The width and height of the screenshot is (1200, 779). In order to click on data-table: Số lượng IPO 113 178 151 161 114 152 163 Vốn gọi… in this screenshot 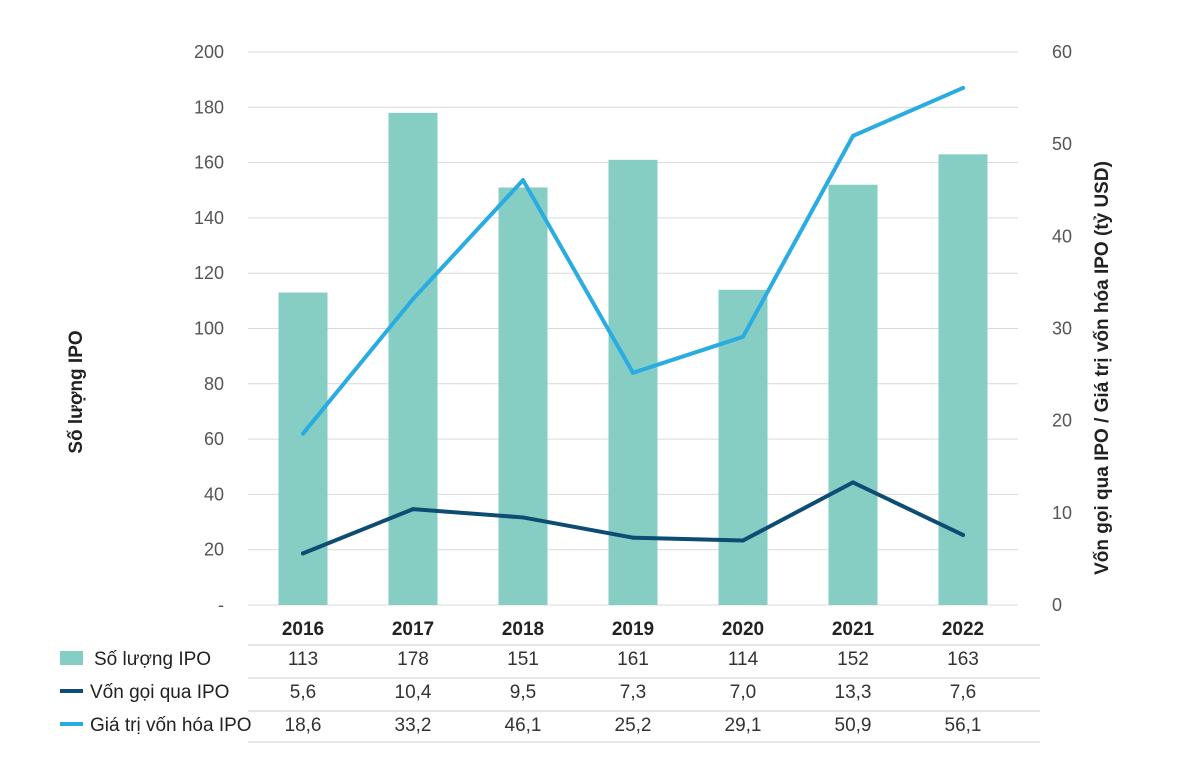, I will do `click(550, 693)`.